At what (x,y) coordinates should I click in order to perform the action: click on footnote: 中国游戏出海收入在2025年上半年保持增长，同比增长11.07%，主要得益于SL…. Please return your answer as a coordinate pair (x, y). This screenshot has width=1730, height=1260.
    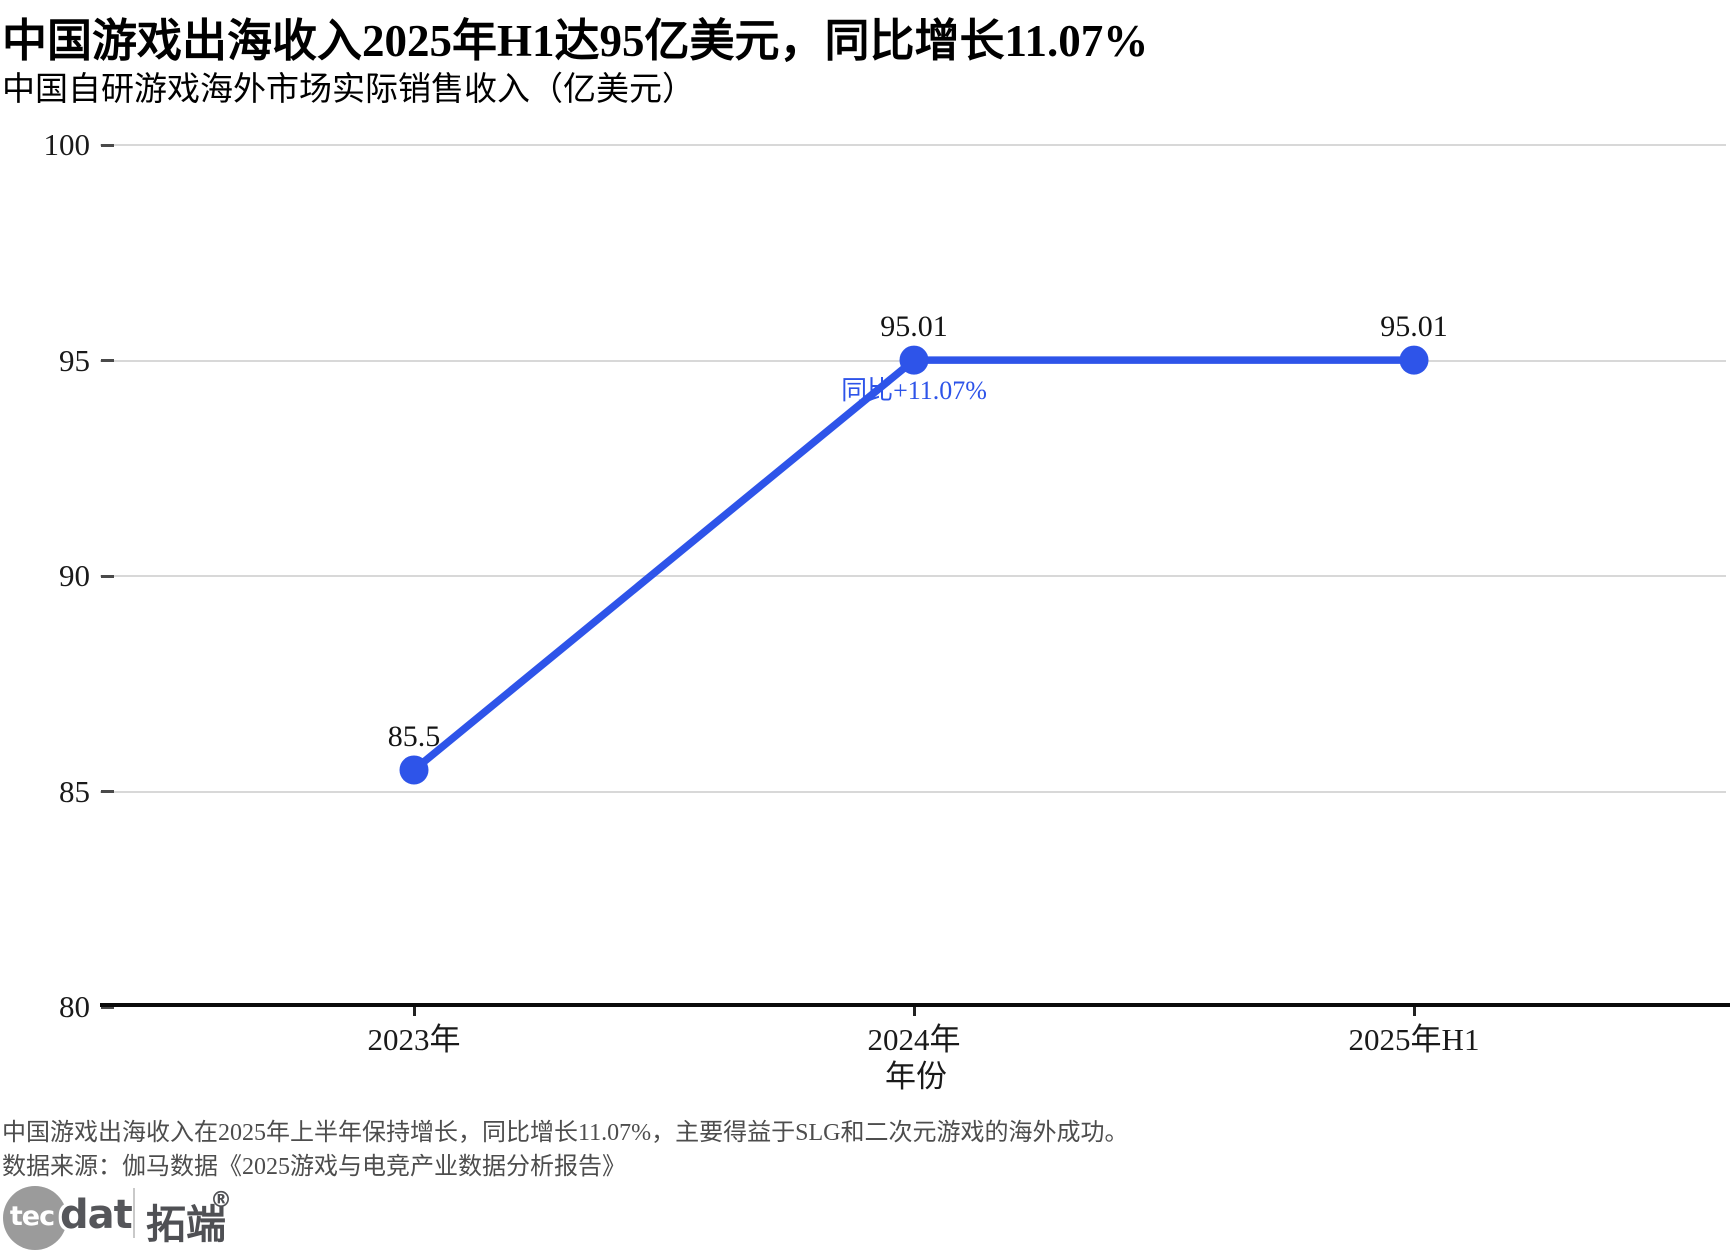
    Looking at the image, I should click on (565, 1133).